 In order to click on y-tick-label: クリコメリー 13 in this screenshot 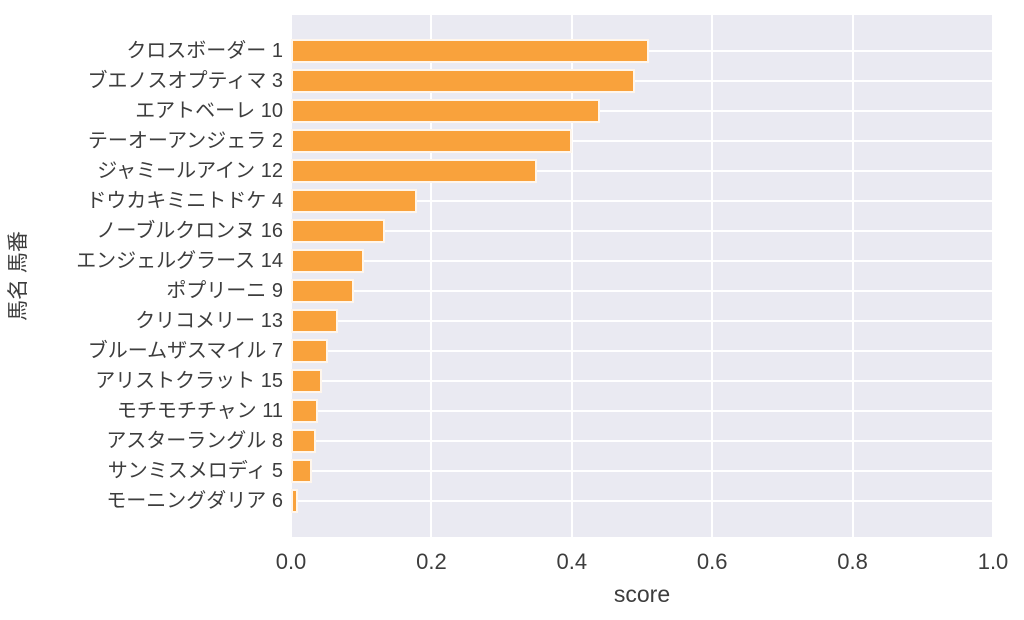, I will do `click(209, 321)`.